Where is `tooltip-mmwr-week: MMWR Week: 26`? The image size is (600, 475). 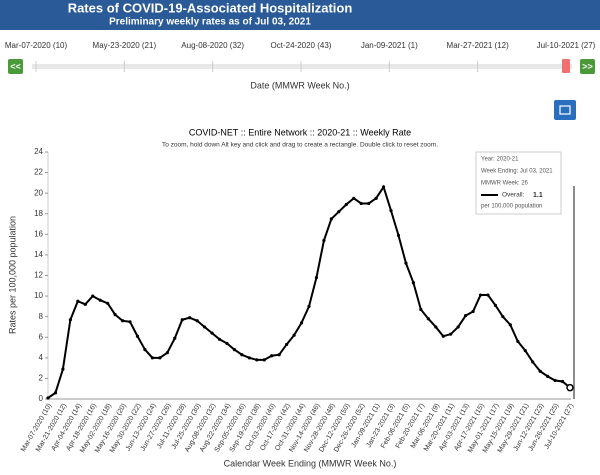 tooltip-mmwr-week: MMWR Week: 26 is located at coordinates (505, 184).